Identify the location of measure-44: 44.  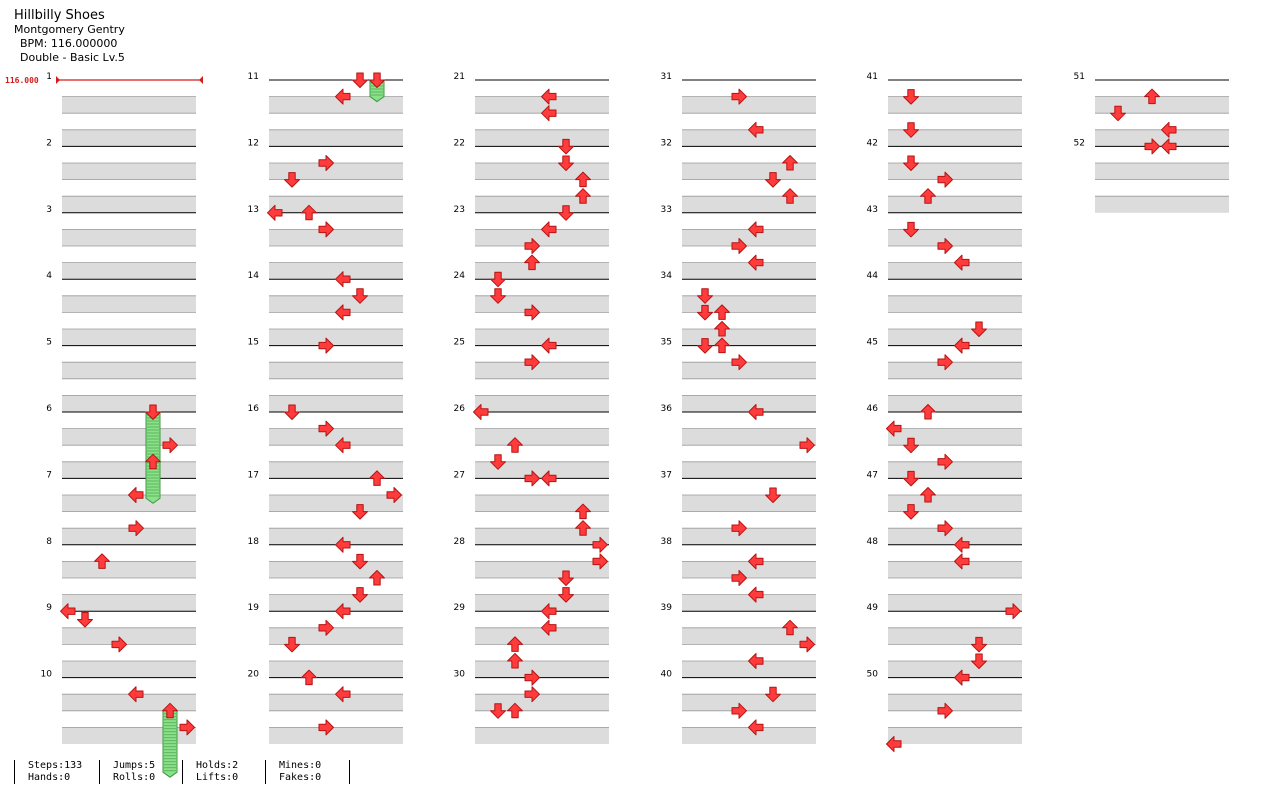
(944, 308).